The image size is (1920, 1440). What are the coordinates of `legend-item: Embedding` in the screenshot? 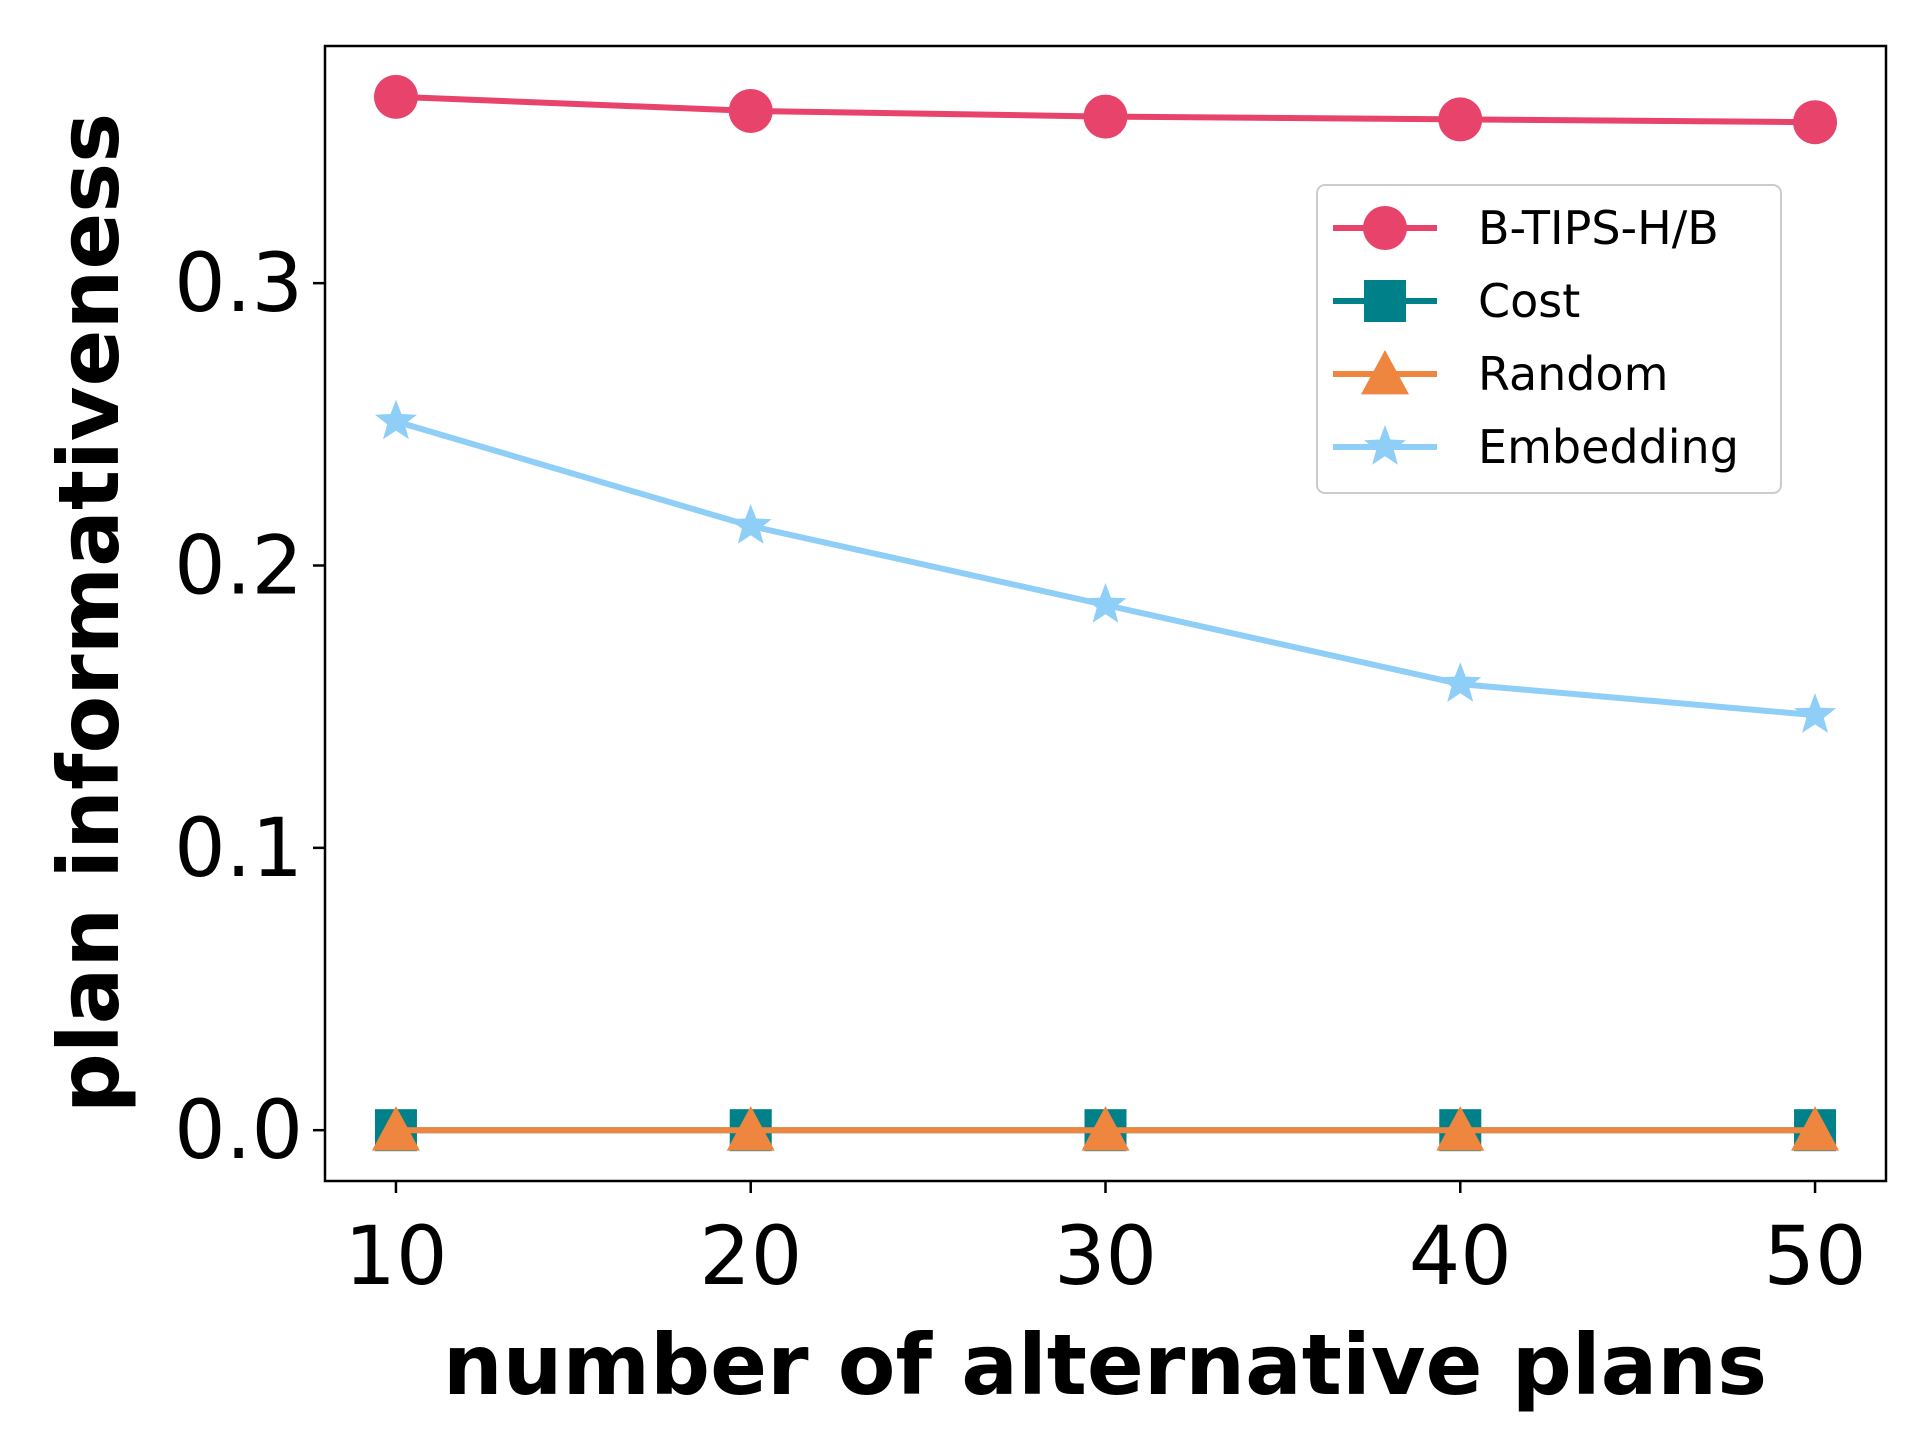 It's located at (1536, 447).